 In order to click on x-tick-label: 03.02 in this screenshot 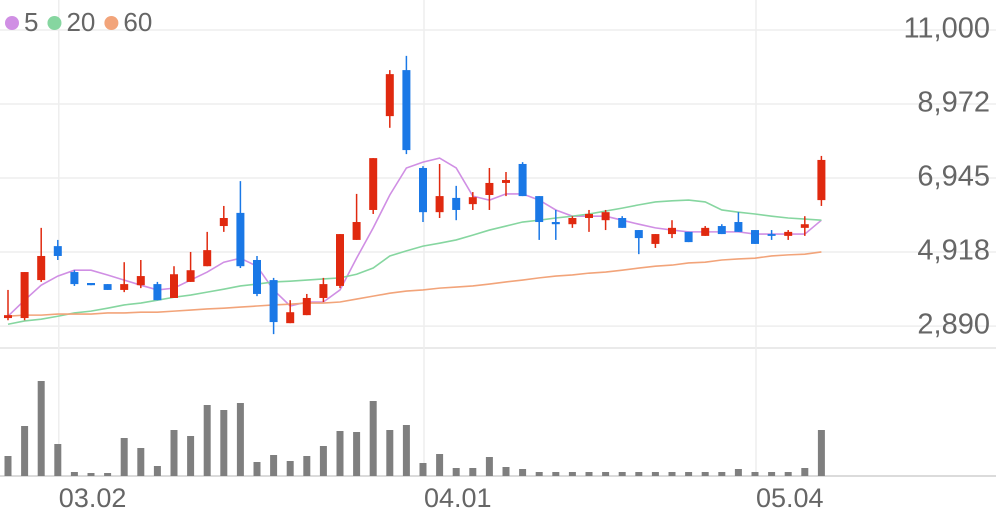, I will do `click(93, 498)`.